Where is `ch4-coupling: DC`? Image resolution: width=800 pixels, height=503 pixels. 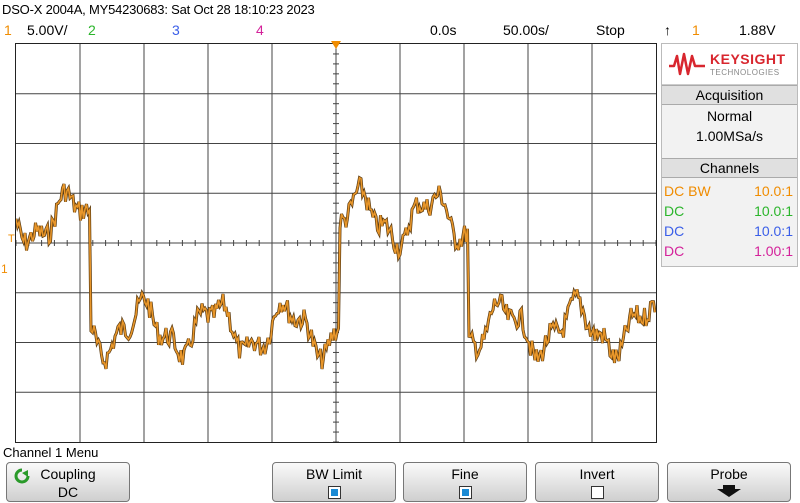
ch4-coupling: DC is located at coordinates (674, 251).